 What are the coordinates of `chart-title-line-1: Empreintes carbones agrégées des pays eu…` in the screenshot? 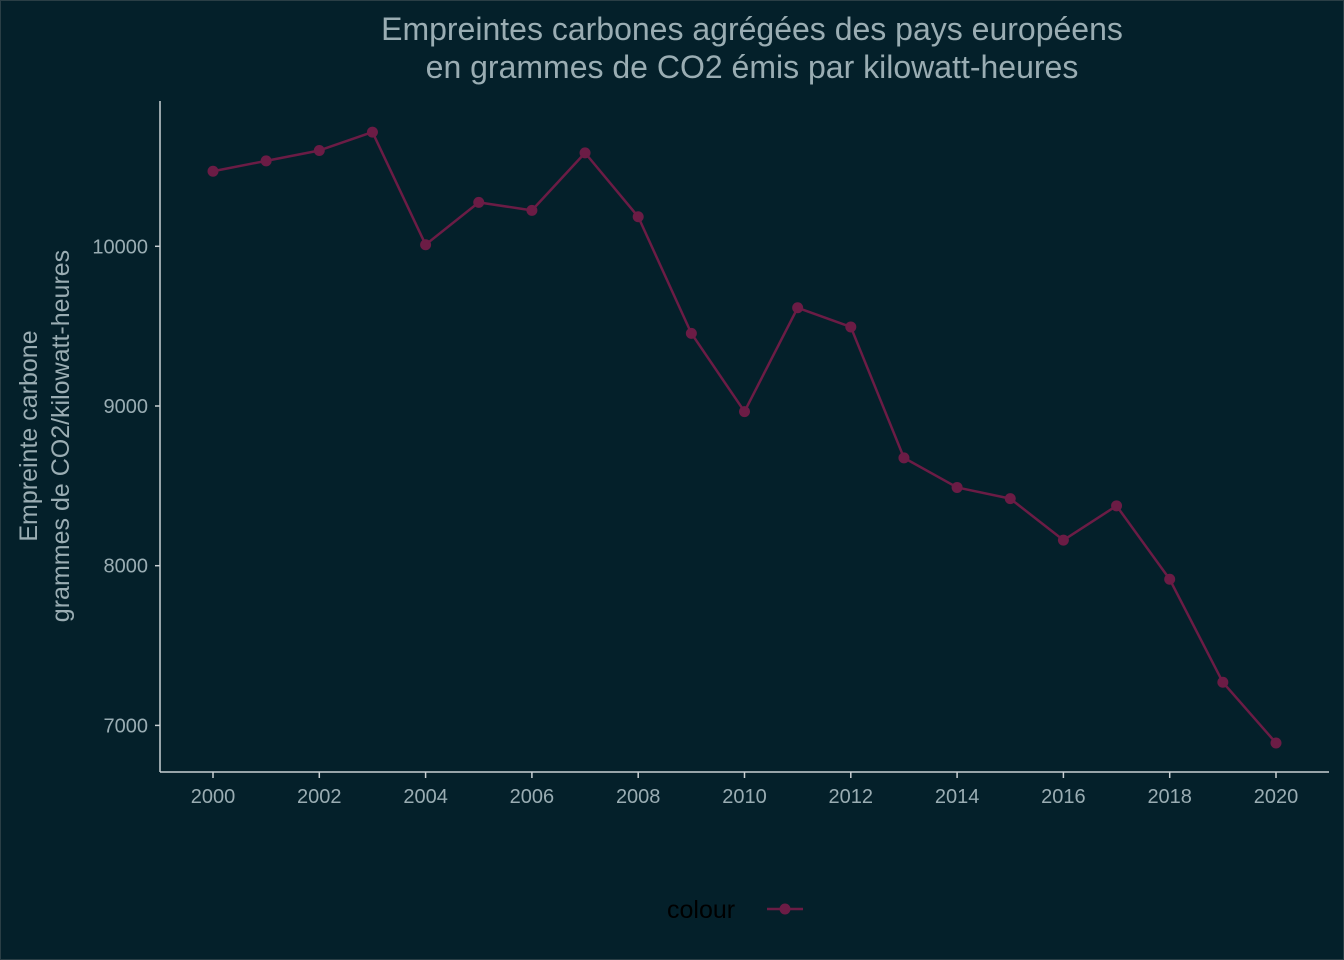 It's located at (752, 29).